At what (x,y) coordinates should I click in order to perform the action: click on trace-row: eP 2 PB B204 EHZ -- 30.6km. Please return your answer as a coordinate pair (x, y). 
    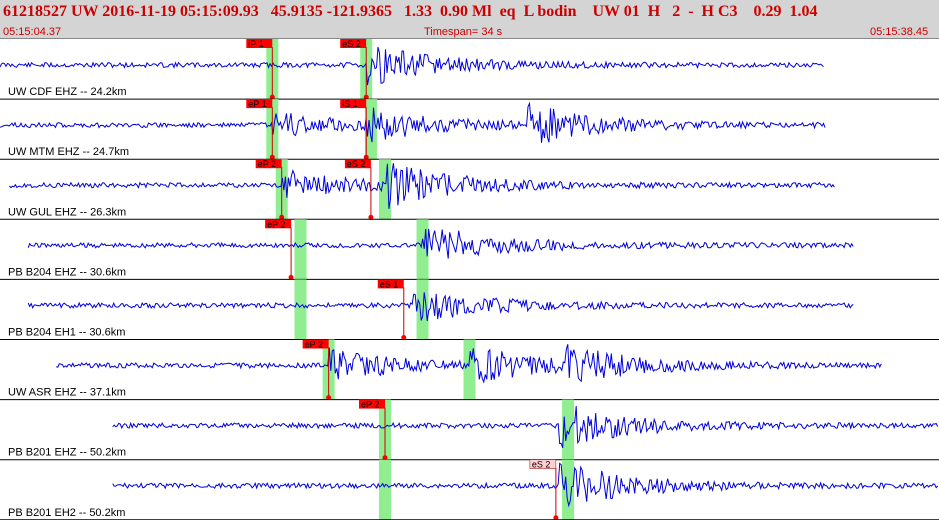
    Looking at the image, I should click on (469, 249).